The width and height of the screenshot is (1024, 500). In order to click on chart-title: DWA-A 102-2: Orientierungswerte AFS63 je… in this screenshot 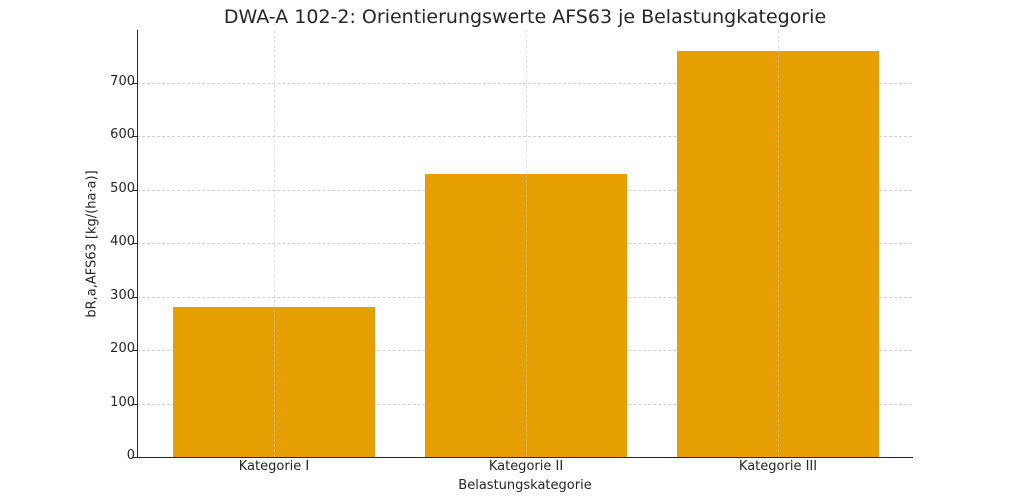, I will do `click(525, 17)`.